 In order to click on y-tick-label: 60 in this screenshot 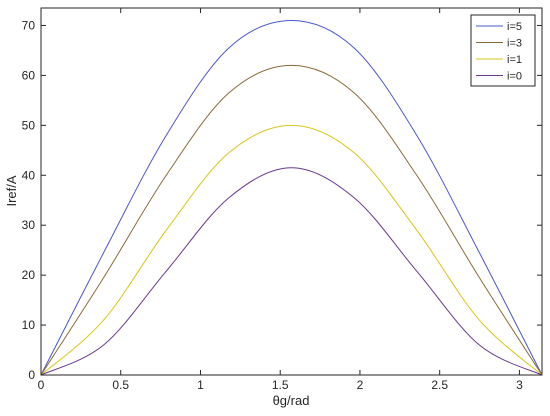, I will do `click(29, 75)`.